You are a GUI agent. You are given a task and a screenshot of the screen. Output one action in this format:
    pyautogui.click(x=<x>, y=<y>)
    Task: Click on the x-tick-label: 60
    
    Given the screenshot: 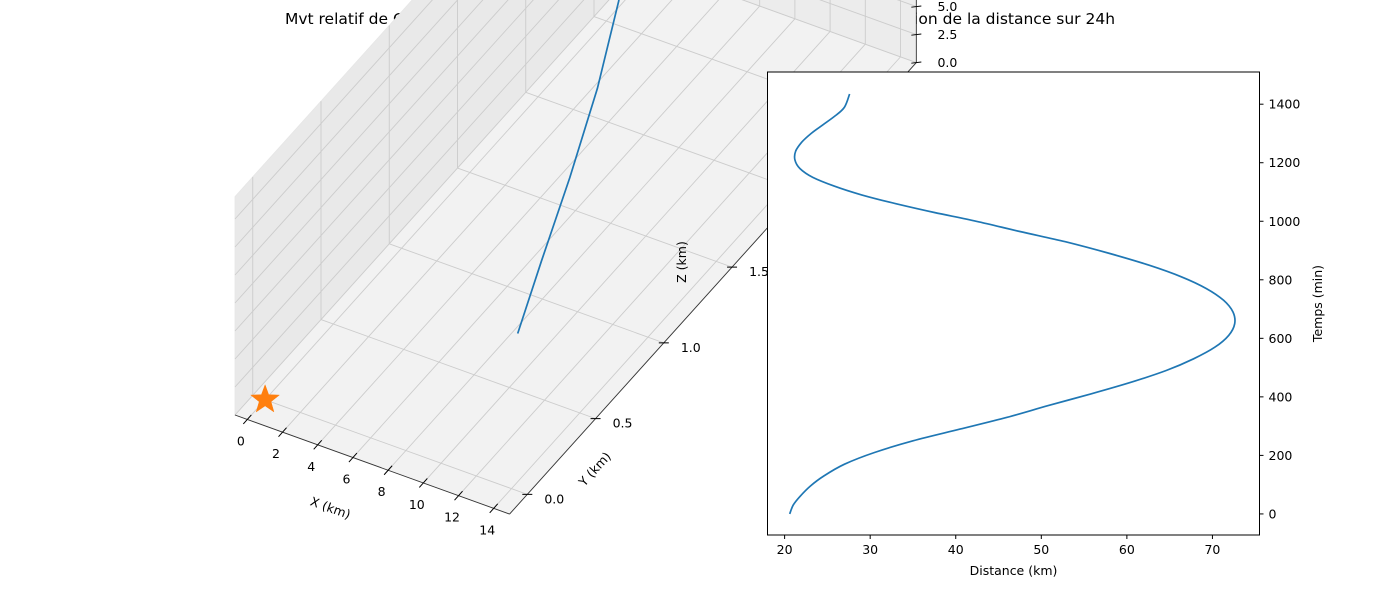 What is the action you would take?
    pyautogui.click(x=1127, y=549)
    